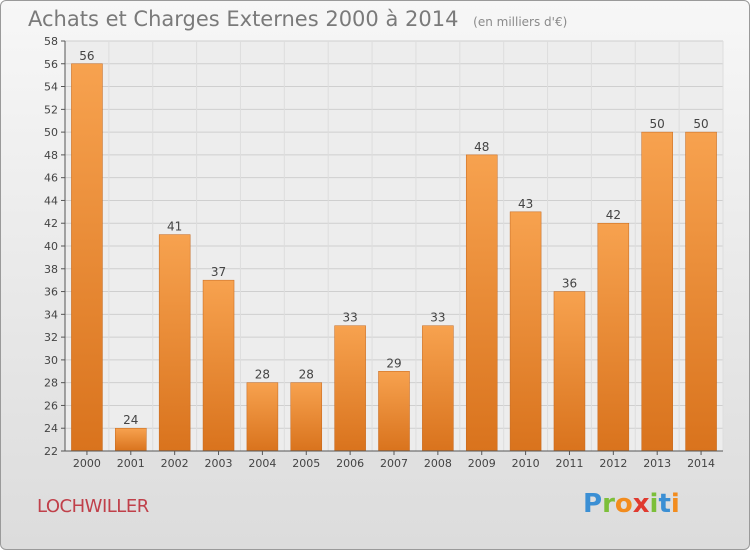 The image size is (750, 550). What do you see at coordinates (51, 269) in the screenshot?
I see `y-tick-label: 38` at bounding box center [51, 269].